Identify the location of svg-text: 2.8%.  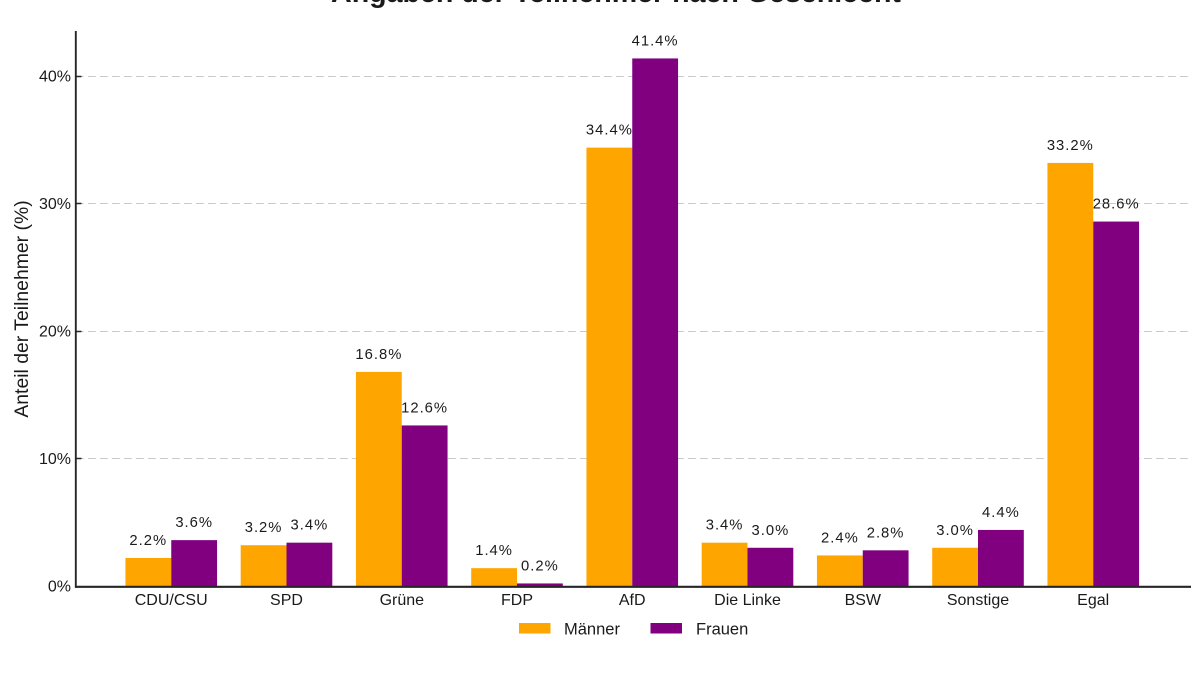
(886, 533).